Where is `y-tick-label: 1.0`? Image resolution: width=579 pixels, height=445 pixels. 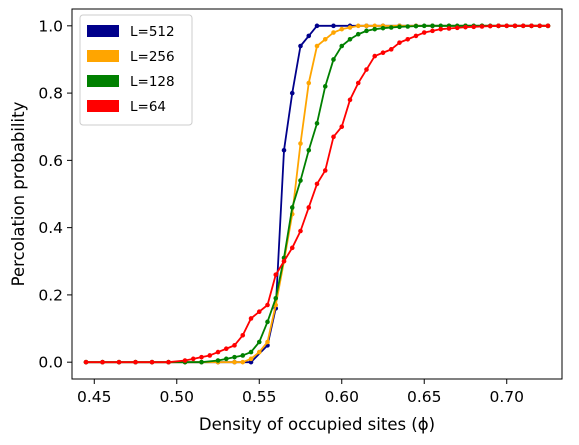 y-tick-label: 1.0 is located at coordinates (50, 26).